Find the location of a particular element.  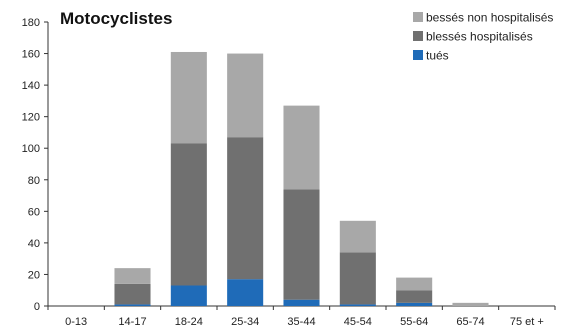

y-tick-label: 40 is located at coordinates (34, 244).